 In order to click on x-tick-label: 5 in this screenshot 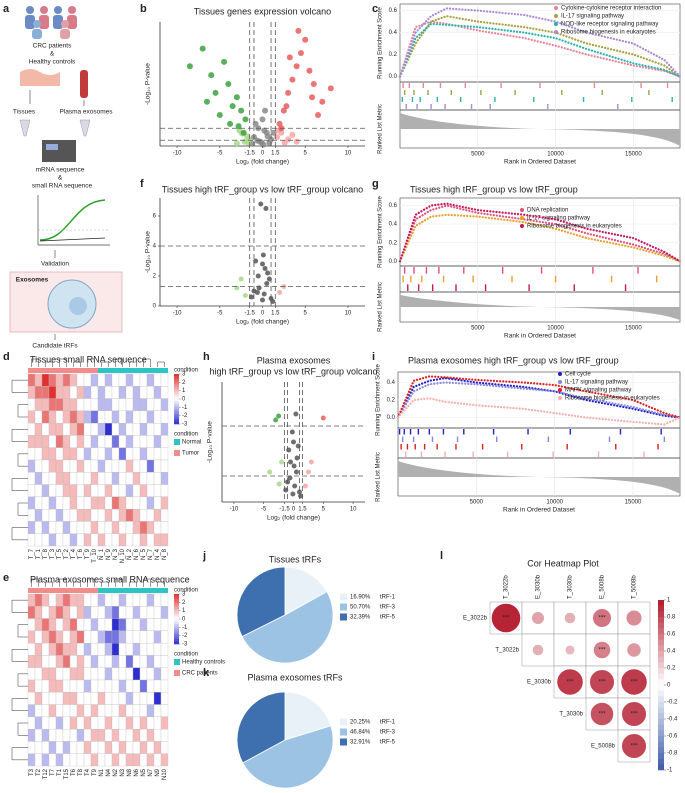, I will do `click(324, 510)`.